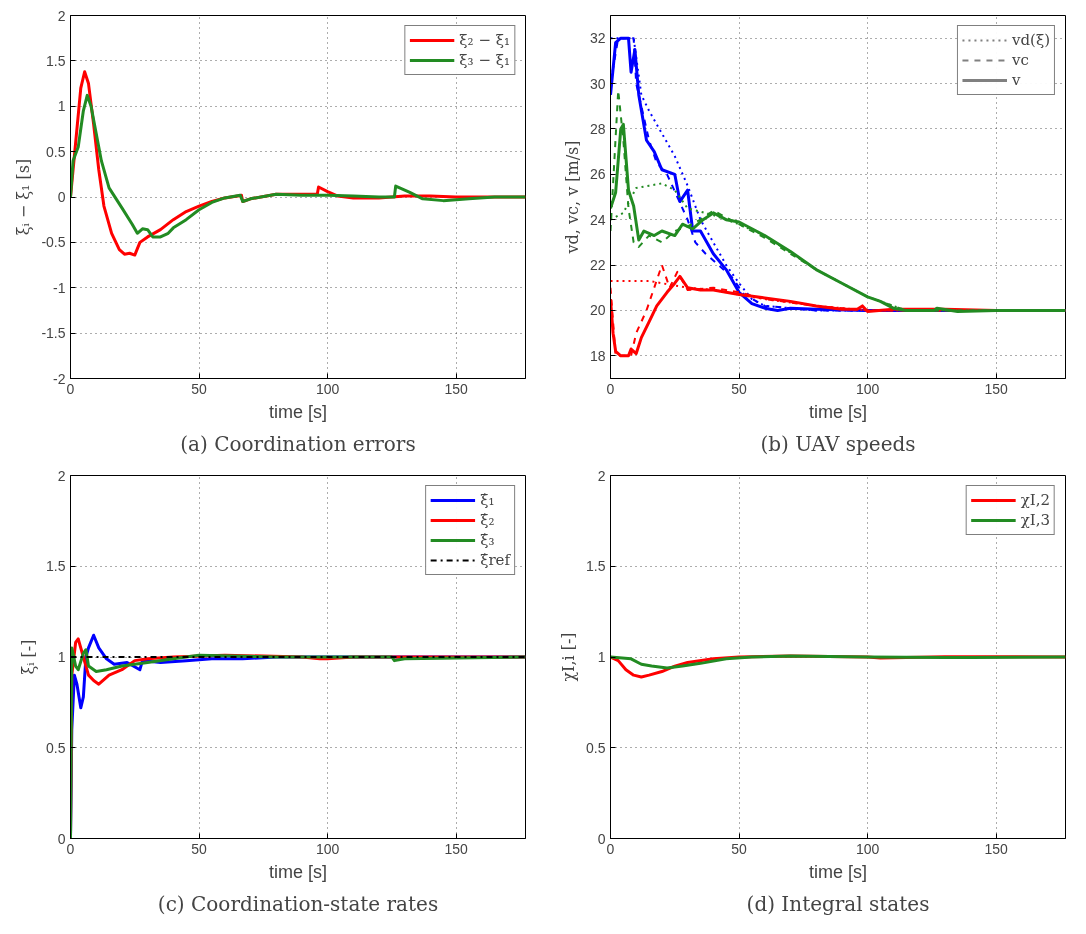 This screenshot has width=1086, height=934. I want to click on y-tick-label: -0.5, so click(53, 242).